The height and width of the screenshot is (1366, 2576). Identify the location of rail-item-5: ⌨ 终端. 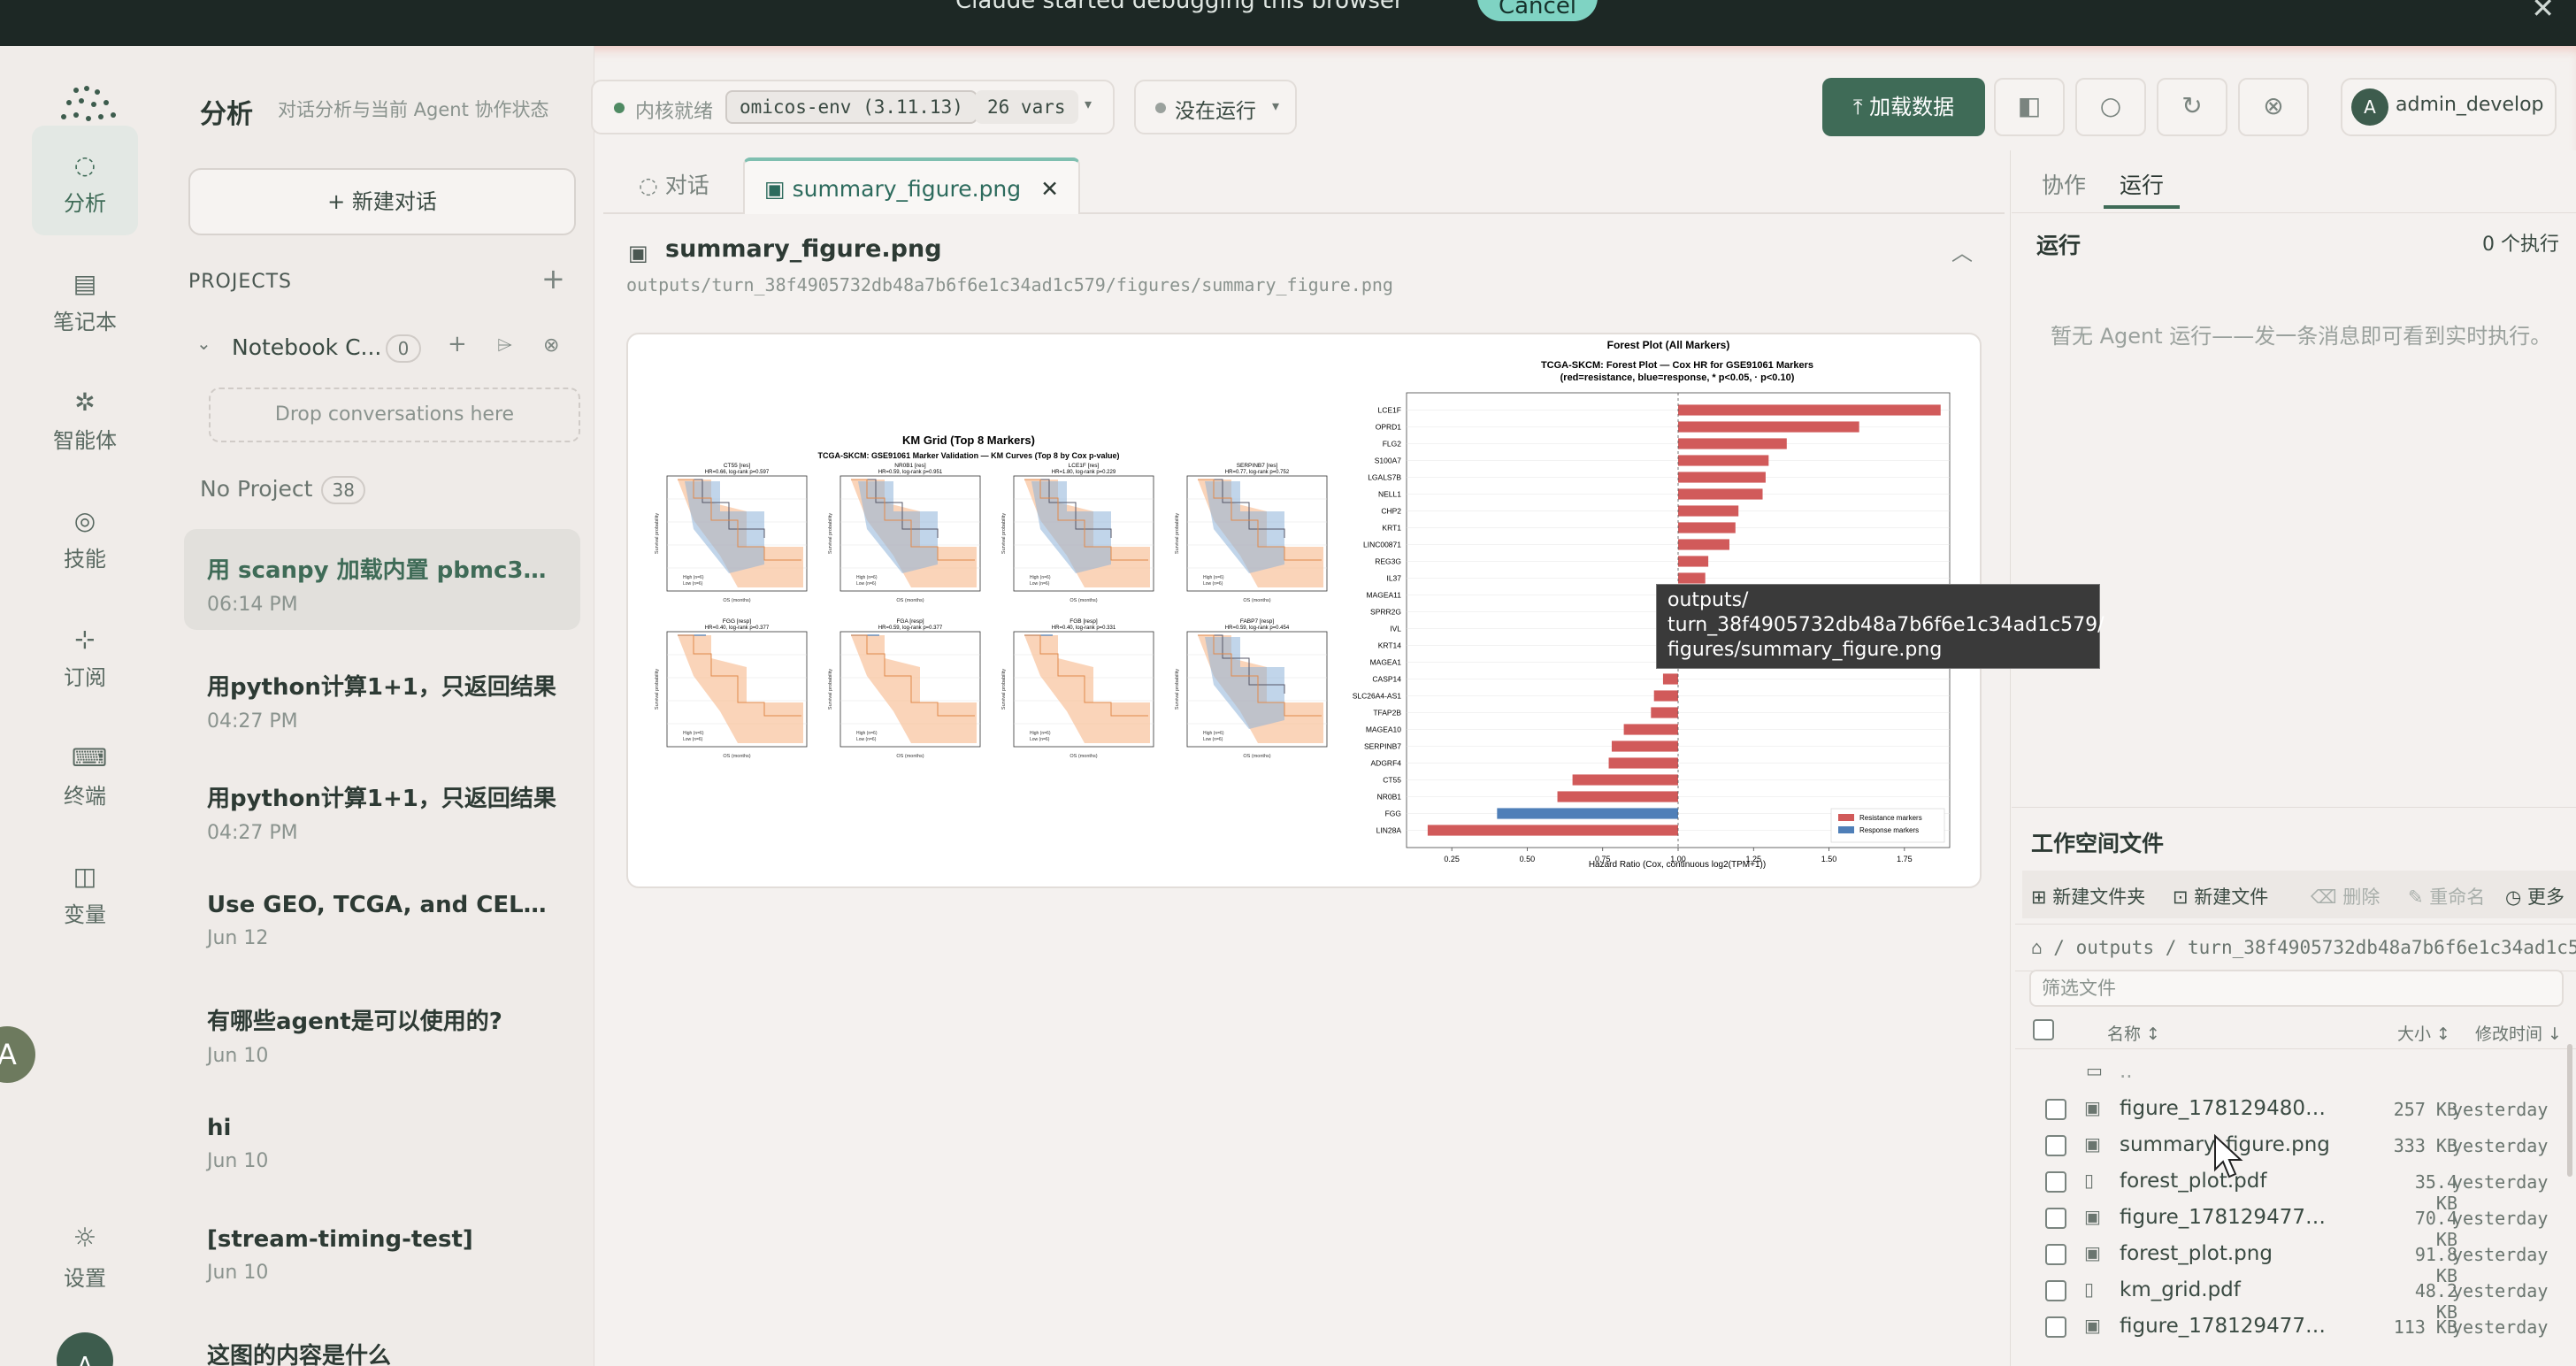
(85, 773).